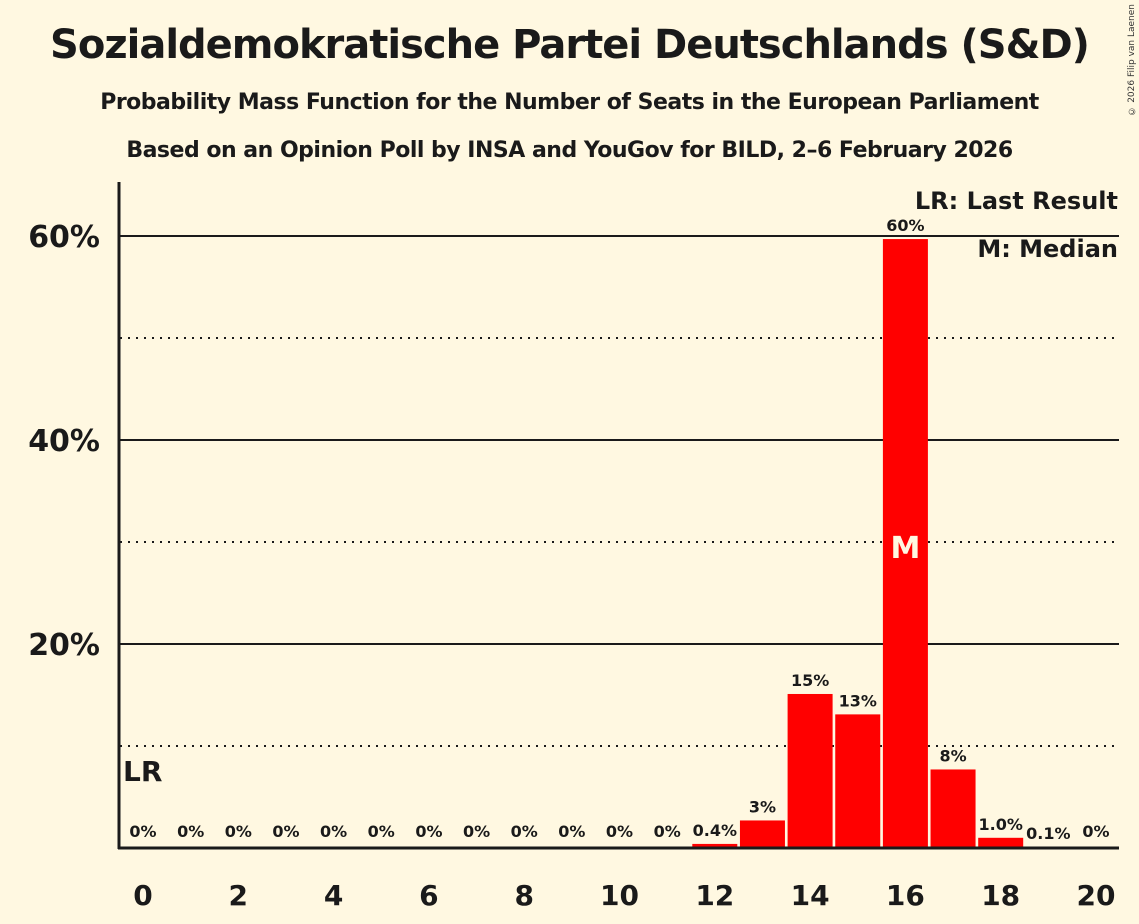 The image size is (1139, 924). Describe the element at coordinates (1048, 833) in the screenshot. I see `bar-label: 0.1%` at that location.